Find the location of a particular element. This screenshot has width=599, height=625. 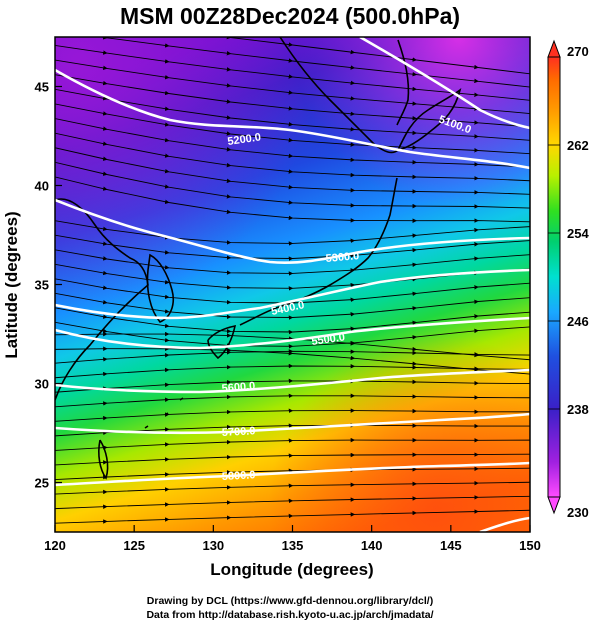

colorbar-ticks: 230 238 246 254 262 270 is located at coordinates (568, 282).